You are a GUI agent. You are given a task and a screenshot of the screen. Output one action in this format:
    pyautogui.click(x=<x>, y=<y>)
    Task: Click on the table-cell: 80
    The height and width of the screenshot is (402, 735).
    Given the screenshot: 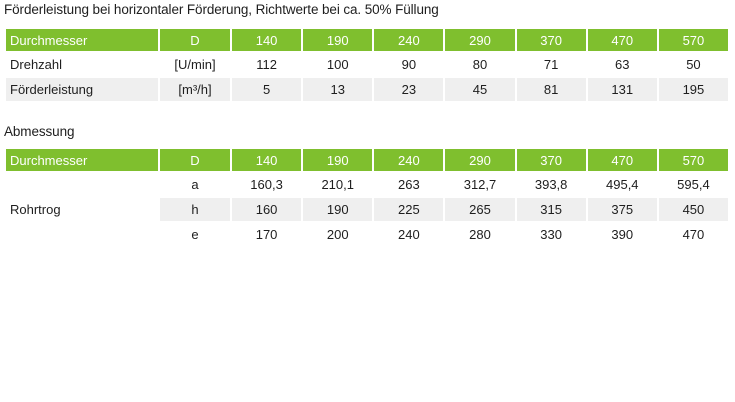 What is the action you would take?
    pyautogui.click(x=480, y=64)
    